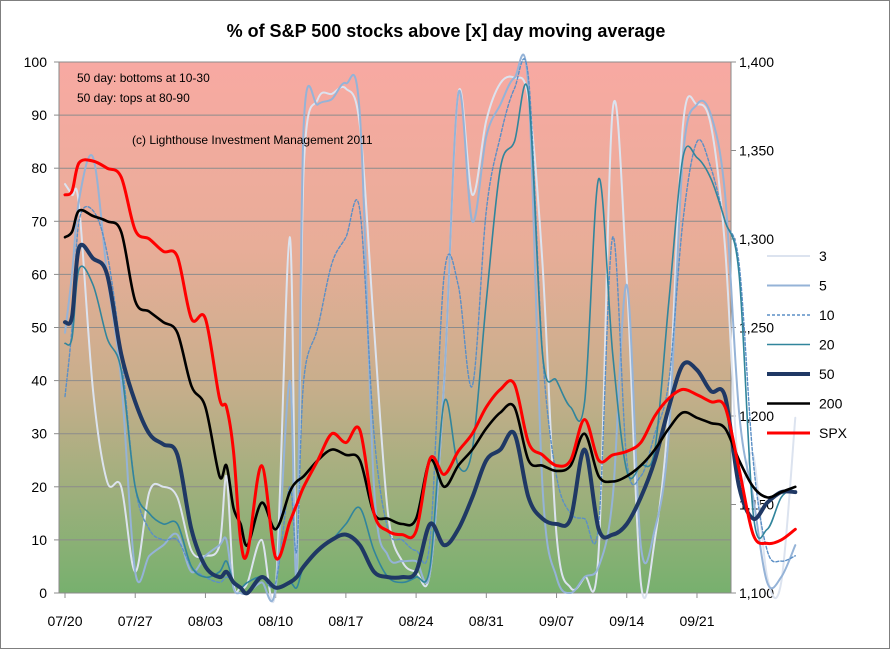  What do you see at coordinates (64, 621) in the screenshot?
I see `x-tick-label: 07/20` at bounding box center [64, 621].